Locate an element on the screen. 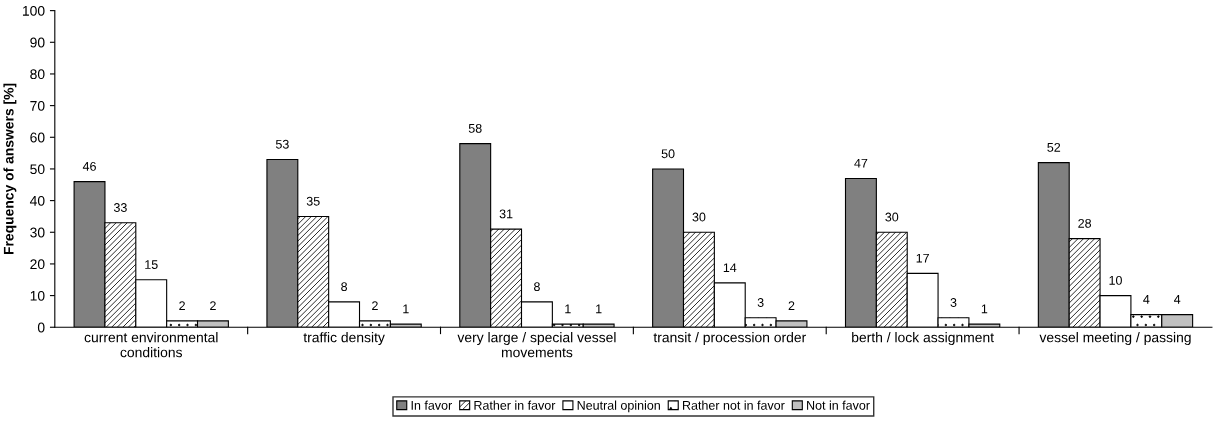 The image size is (1218, 425). x-tick-label: current environmental conditions is located at coordinates (151, 345).